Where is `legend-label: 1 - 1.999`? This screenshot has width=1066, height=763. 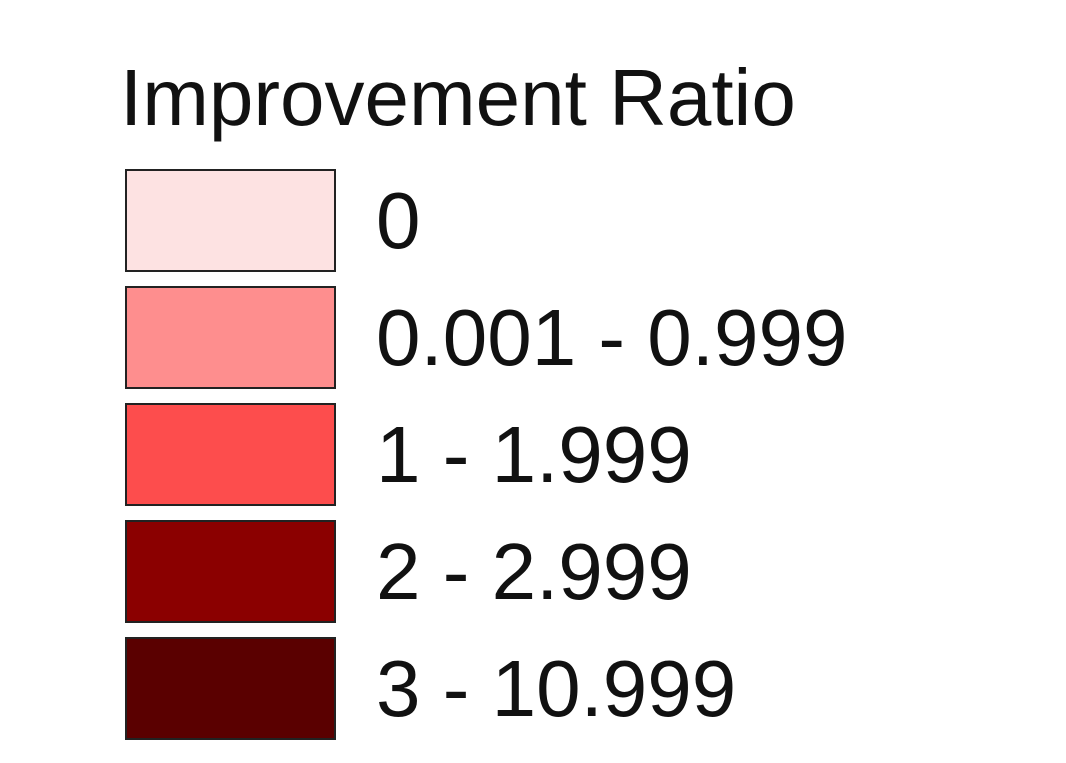
legend-label: 1 - 1.999 is located at coordinates (534, 454).